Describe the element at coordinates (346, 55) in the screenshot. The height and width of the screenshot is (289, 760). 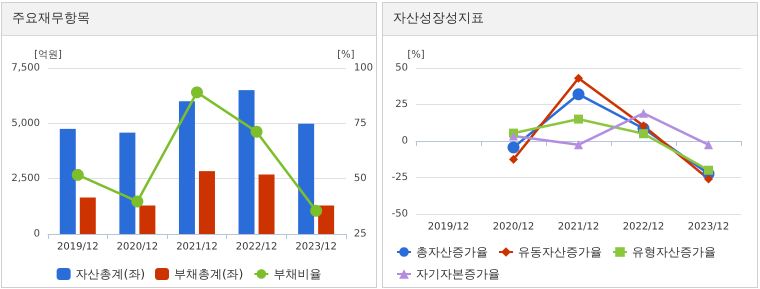
I see `y2-axis-title: [%]` at that location.